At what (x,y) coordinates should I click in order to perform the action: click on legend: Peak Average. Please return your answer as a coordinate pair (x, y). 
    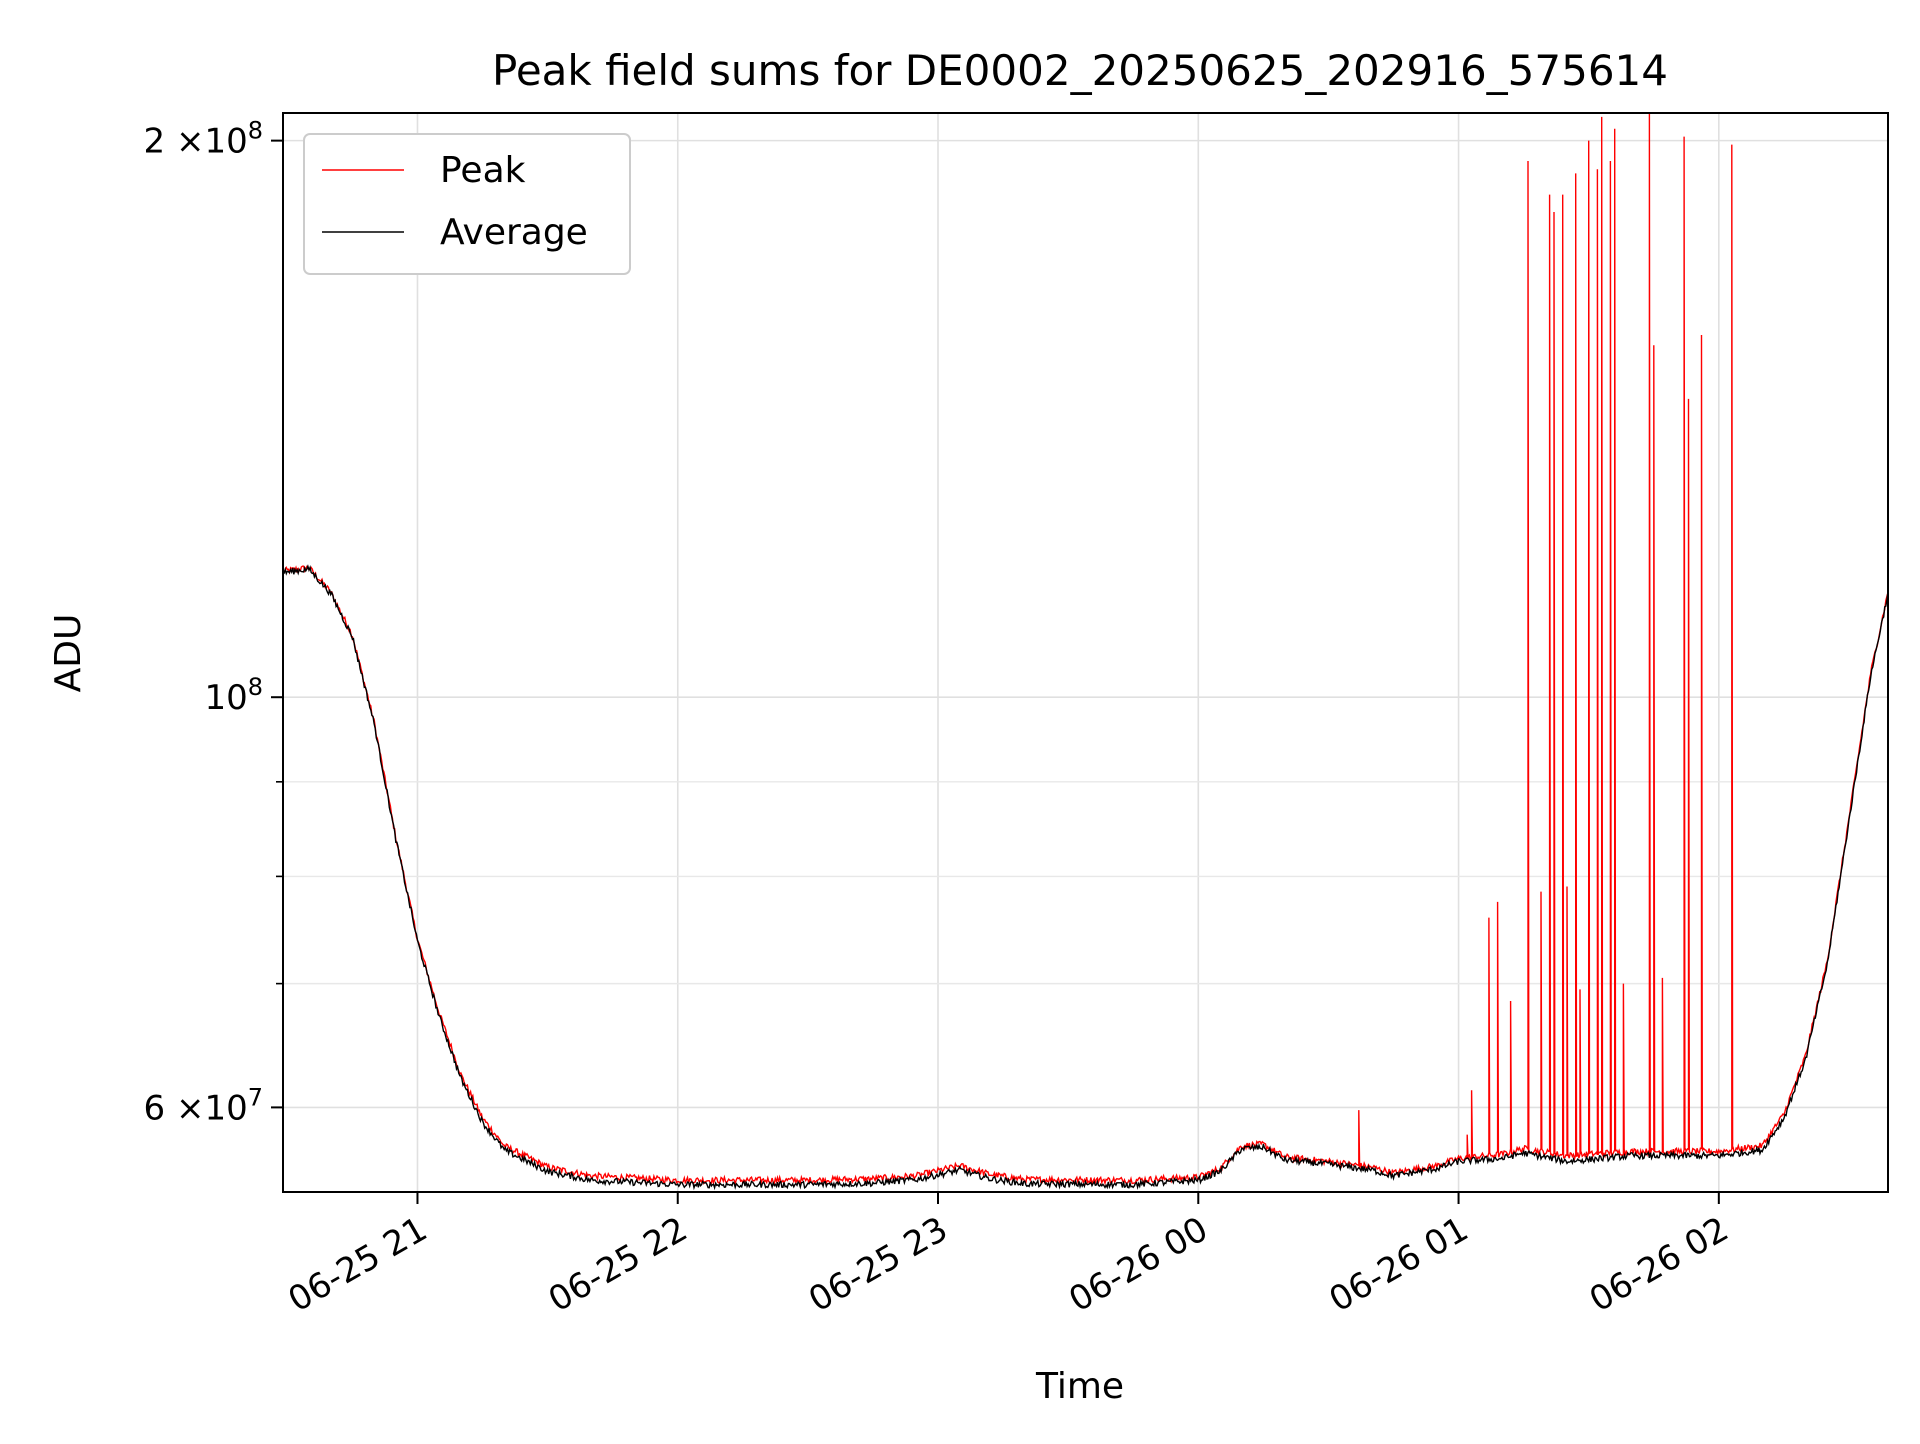
    Looking at the image, I should click on (467, 204).